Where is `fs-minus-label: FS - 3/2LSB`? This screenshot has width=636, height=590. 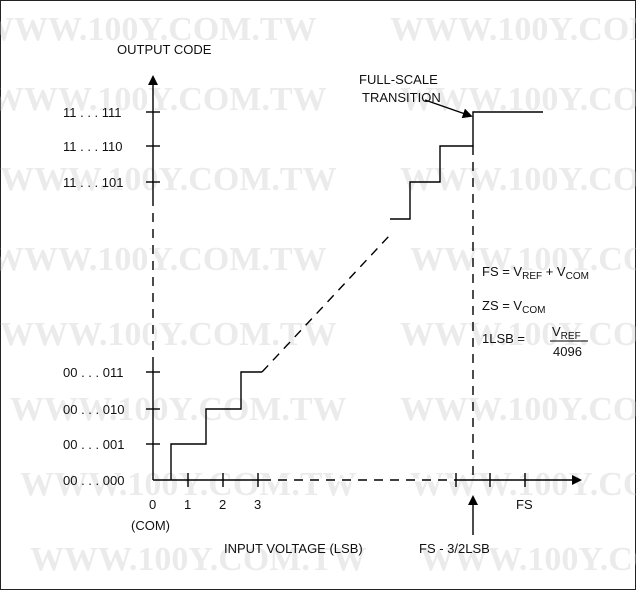 fs-minus-label: FS - 3/2LSB is located at coordinates (454, 548).